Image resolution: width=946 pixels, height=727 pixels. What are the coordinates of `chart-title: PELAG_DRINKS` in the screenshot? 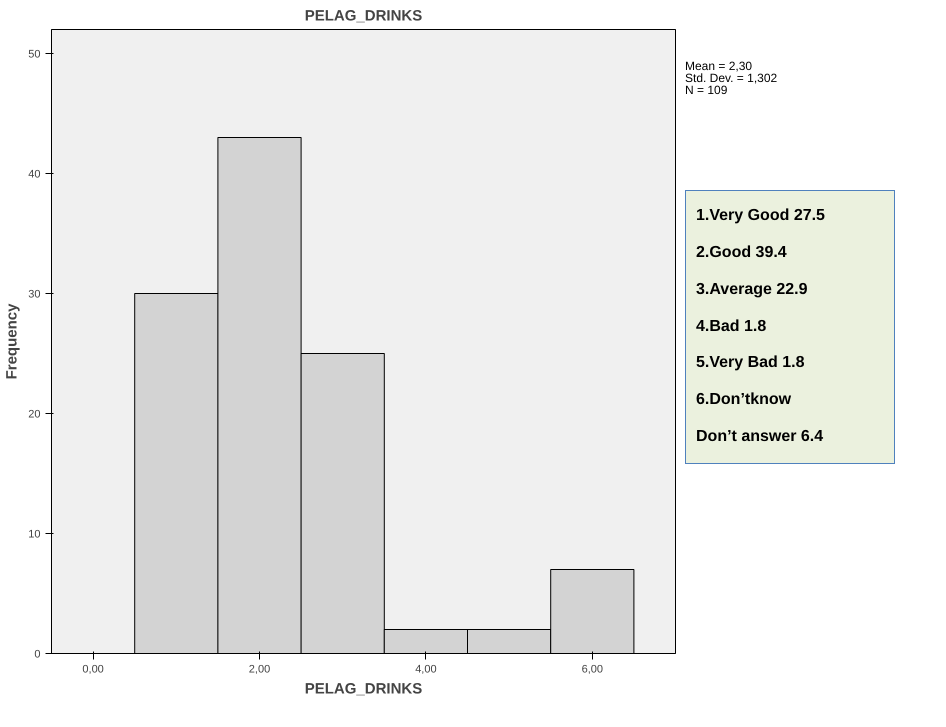 It's located at (363, 16).